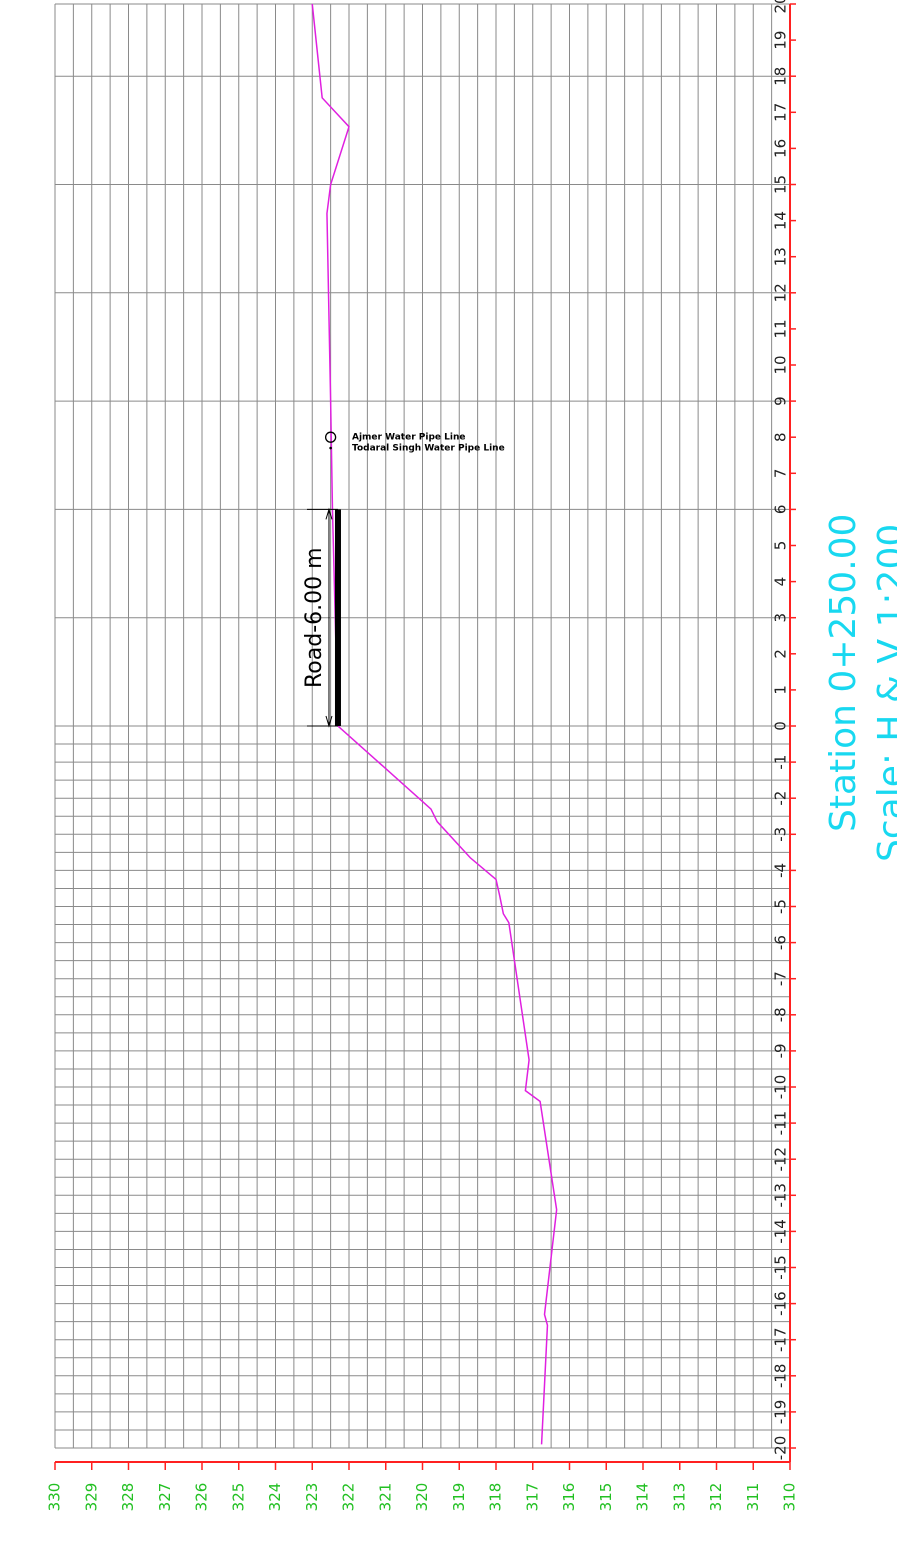  What do you see at coordinates (781, 474) in the screenshot?
I see `x-tick-label: 7` at bounding box center [781, 474].